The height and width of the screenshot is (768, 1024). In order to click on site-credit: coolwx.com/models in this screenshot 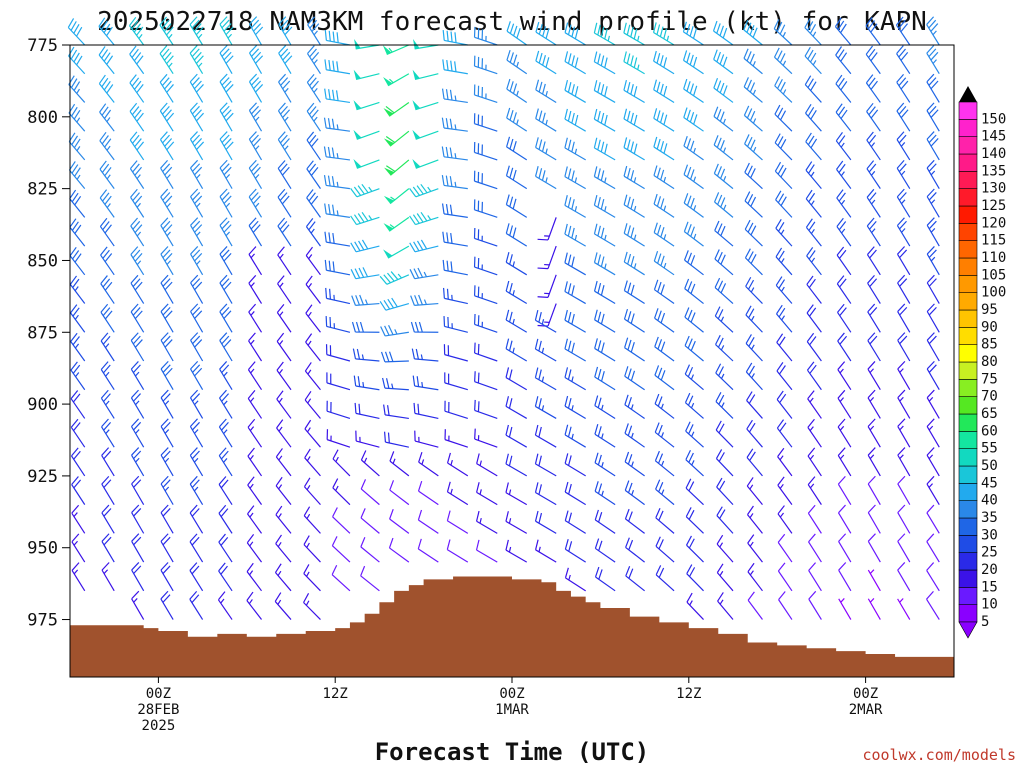, I will do `click(939, 755)`.